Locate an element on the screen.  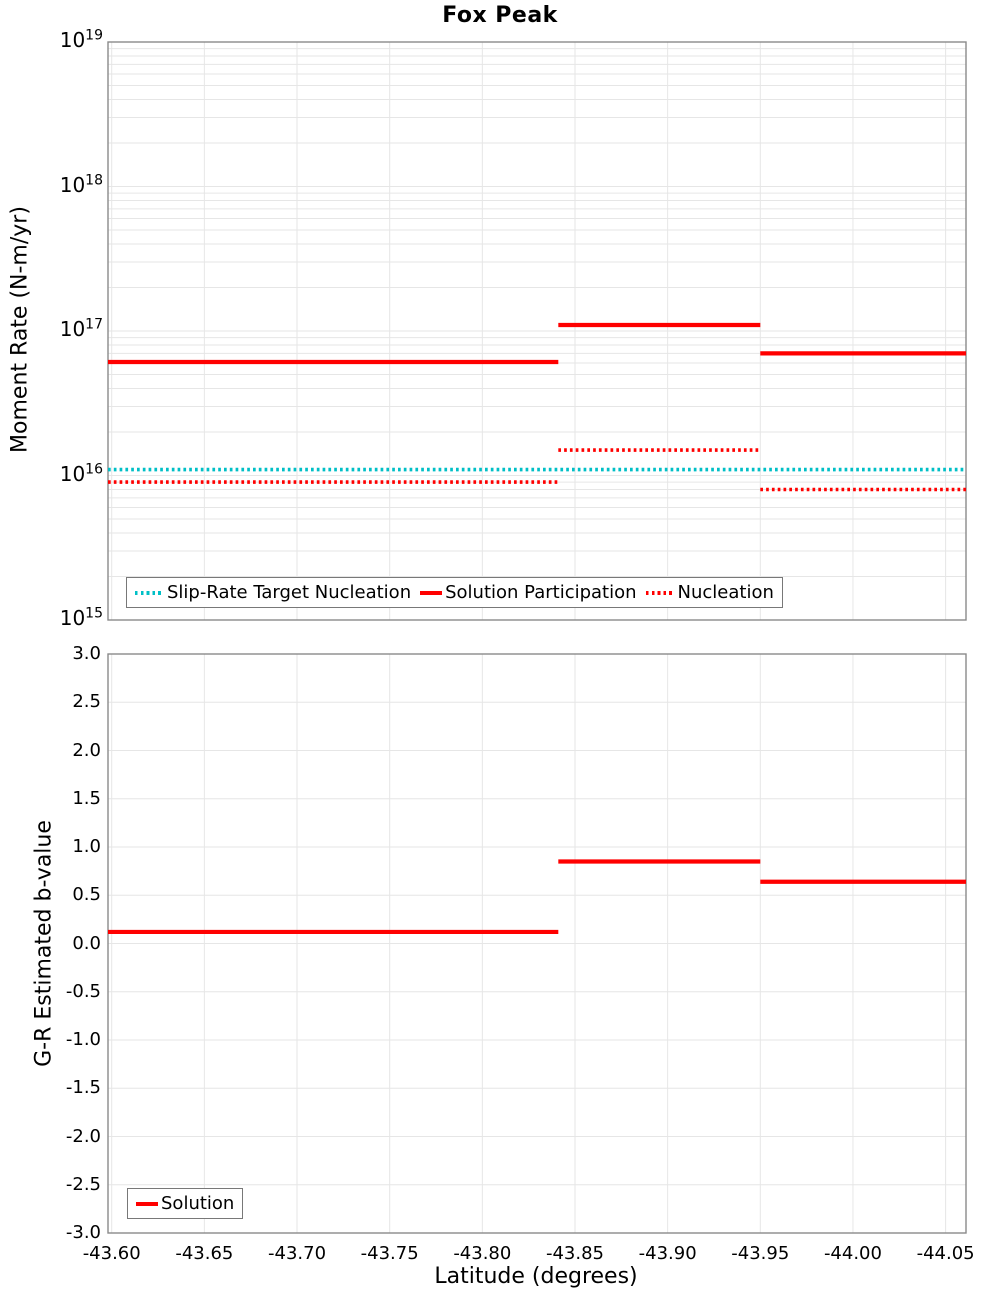
y-tick-label: 0.0 is located at coordinates (86, 943).